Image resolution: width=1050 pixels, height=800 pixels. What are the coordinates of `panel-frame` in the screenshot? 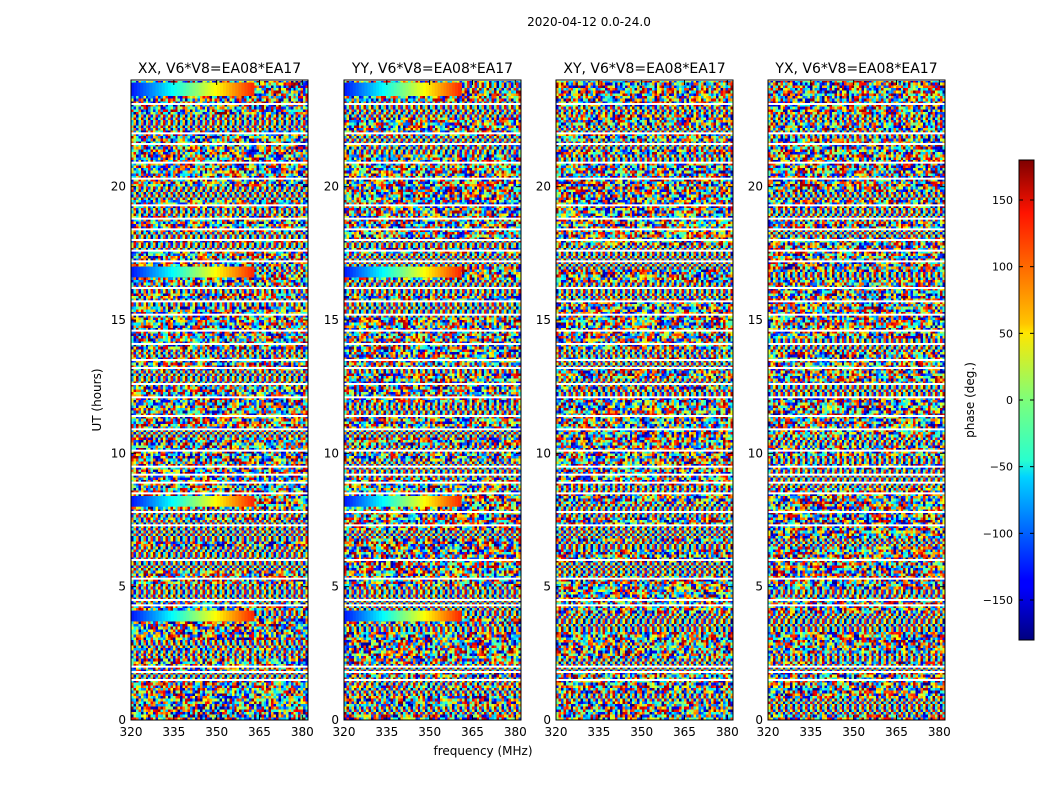 It's located at (856, 400).